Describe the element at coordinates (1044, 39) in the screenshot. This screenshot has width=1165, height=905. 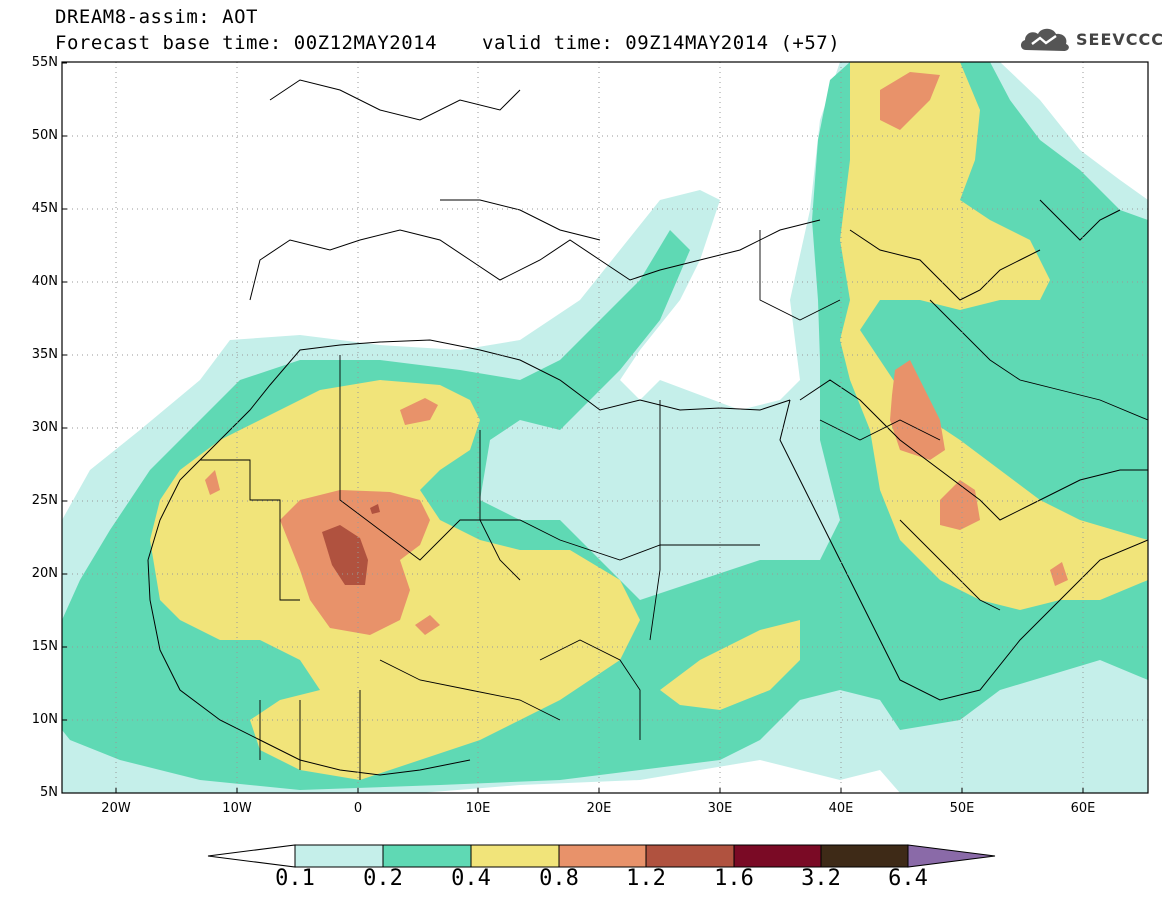
I see `cloud-logo-icon` at that location.